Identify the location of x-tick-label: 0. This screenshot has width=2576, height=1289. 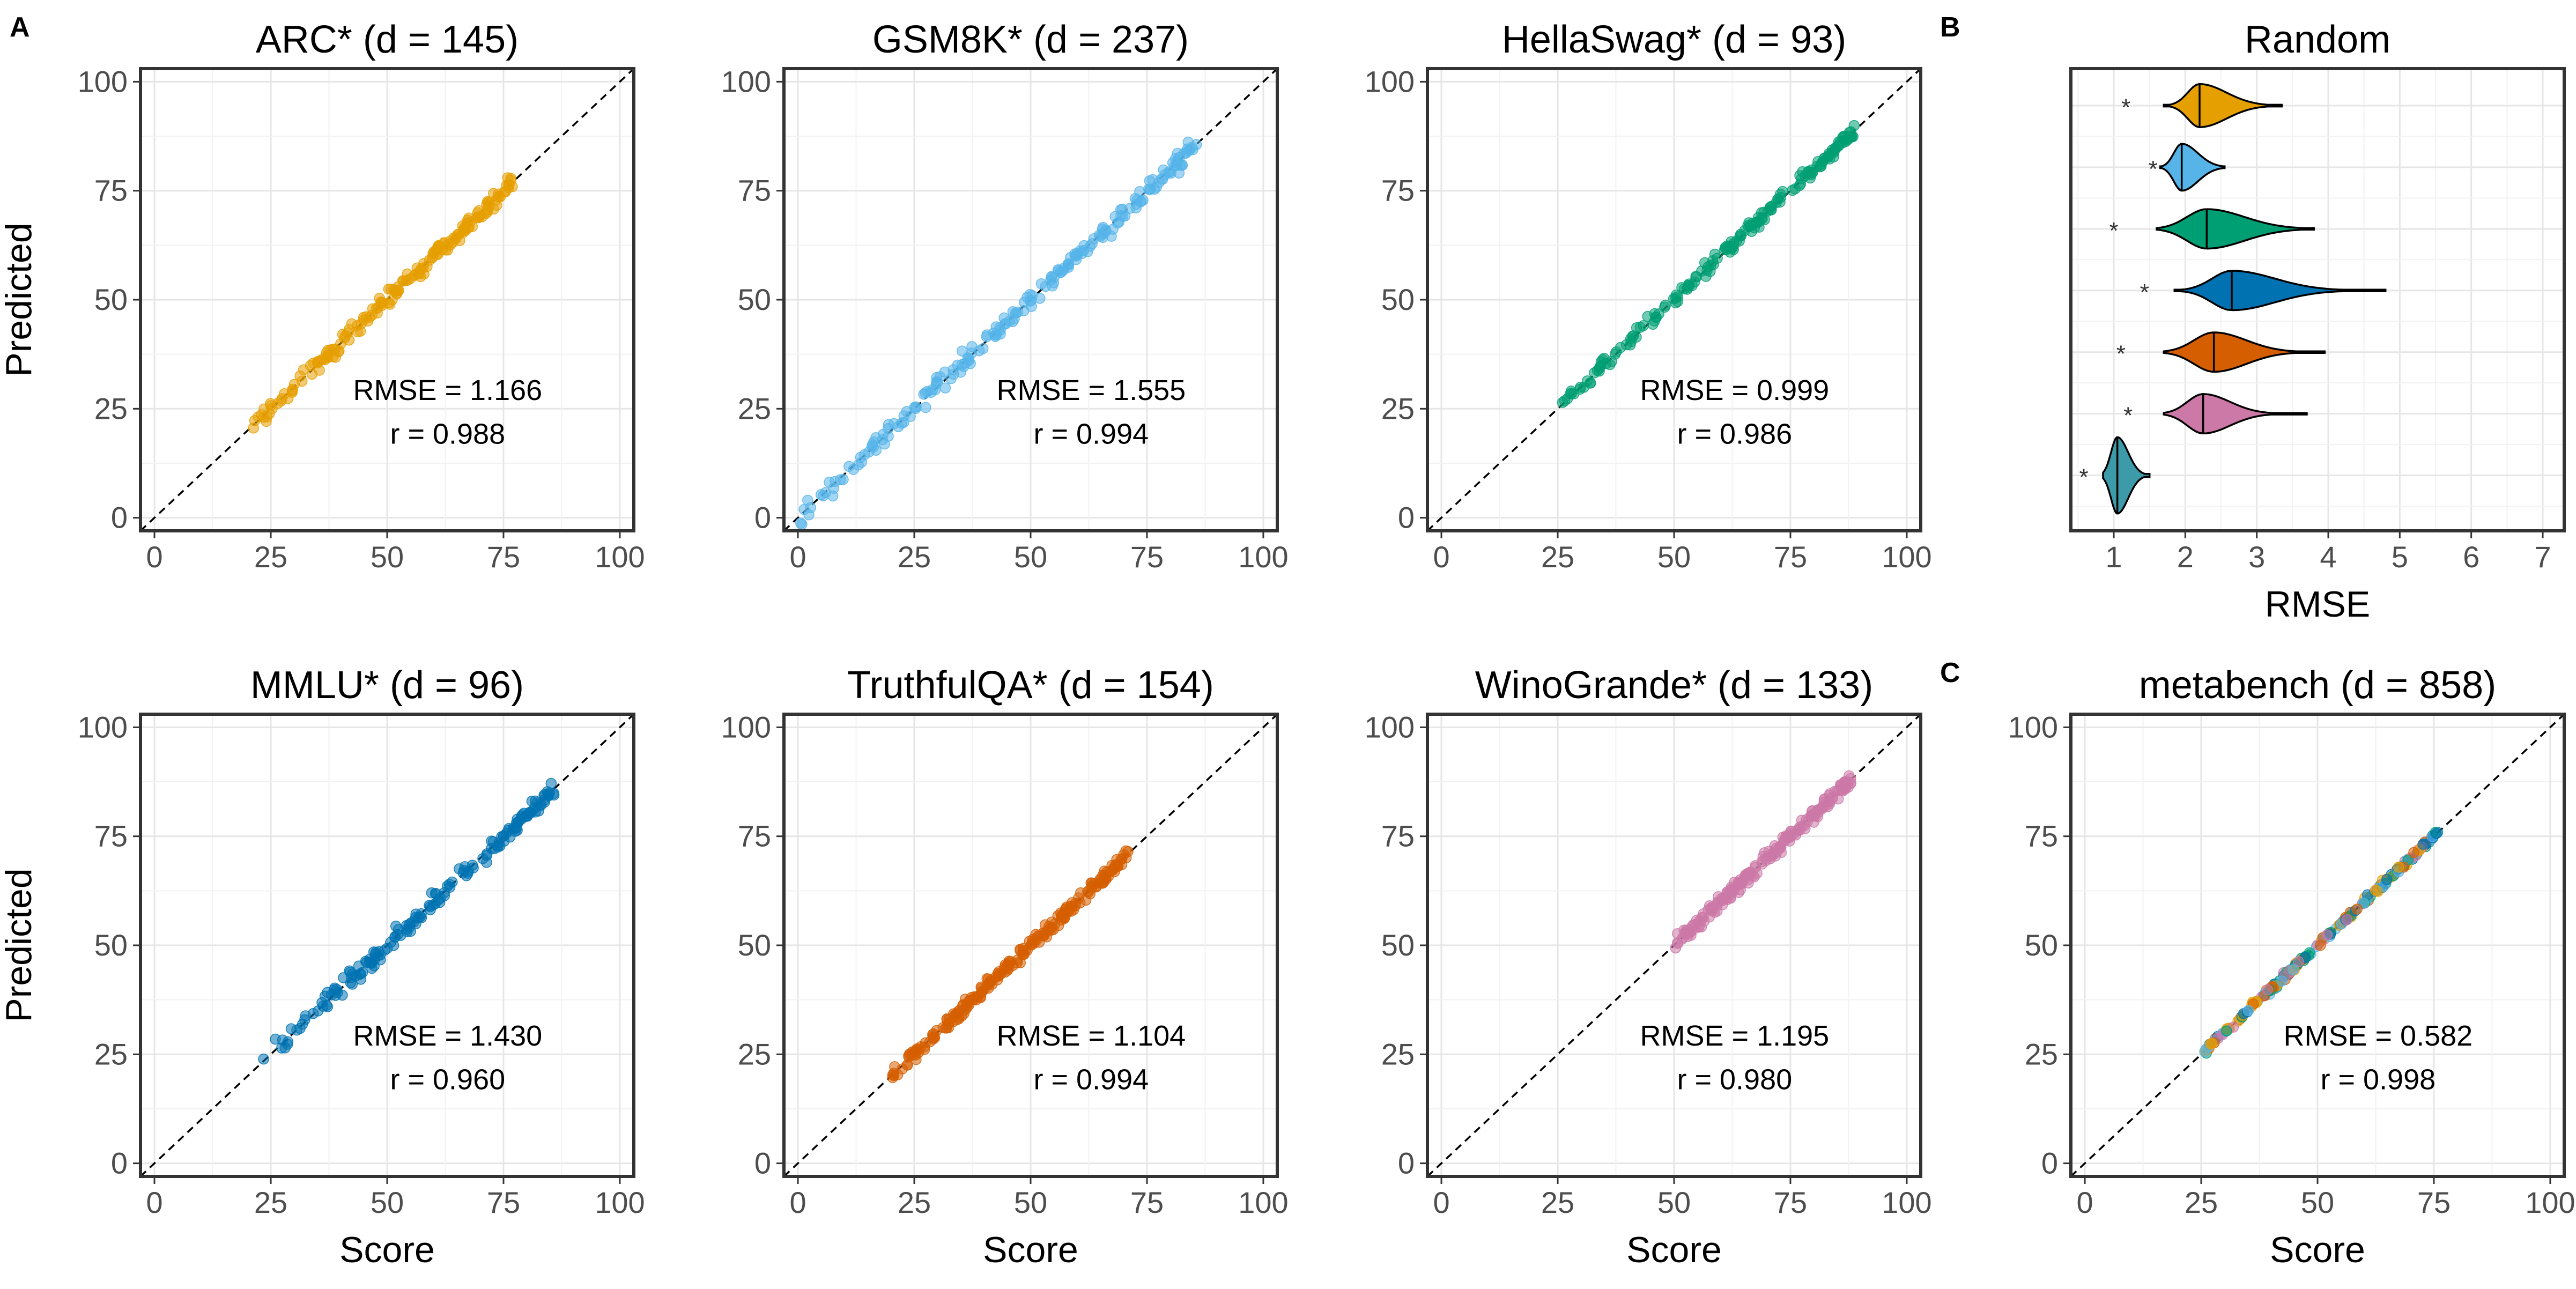
(797, 557).